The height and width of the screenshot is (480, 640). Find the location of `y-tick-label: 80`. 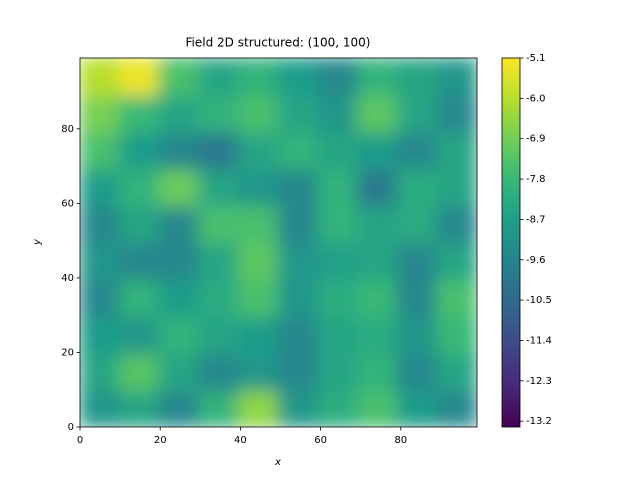

y-tick-label: 80 is located at coordinates (67, 129).